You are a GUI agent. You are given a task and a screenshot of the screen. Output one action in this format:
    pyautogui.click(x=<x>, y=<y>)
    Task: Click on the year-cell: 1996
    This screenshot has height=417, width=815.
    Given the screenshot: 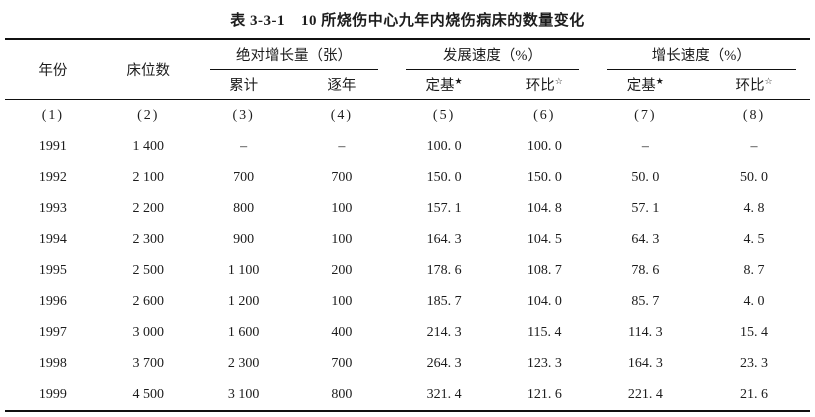 What is the action you would take?
    pyautogui.click(x=52, y=301)
    